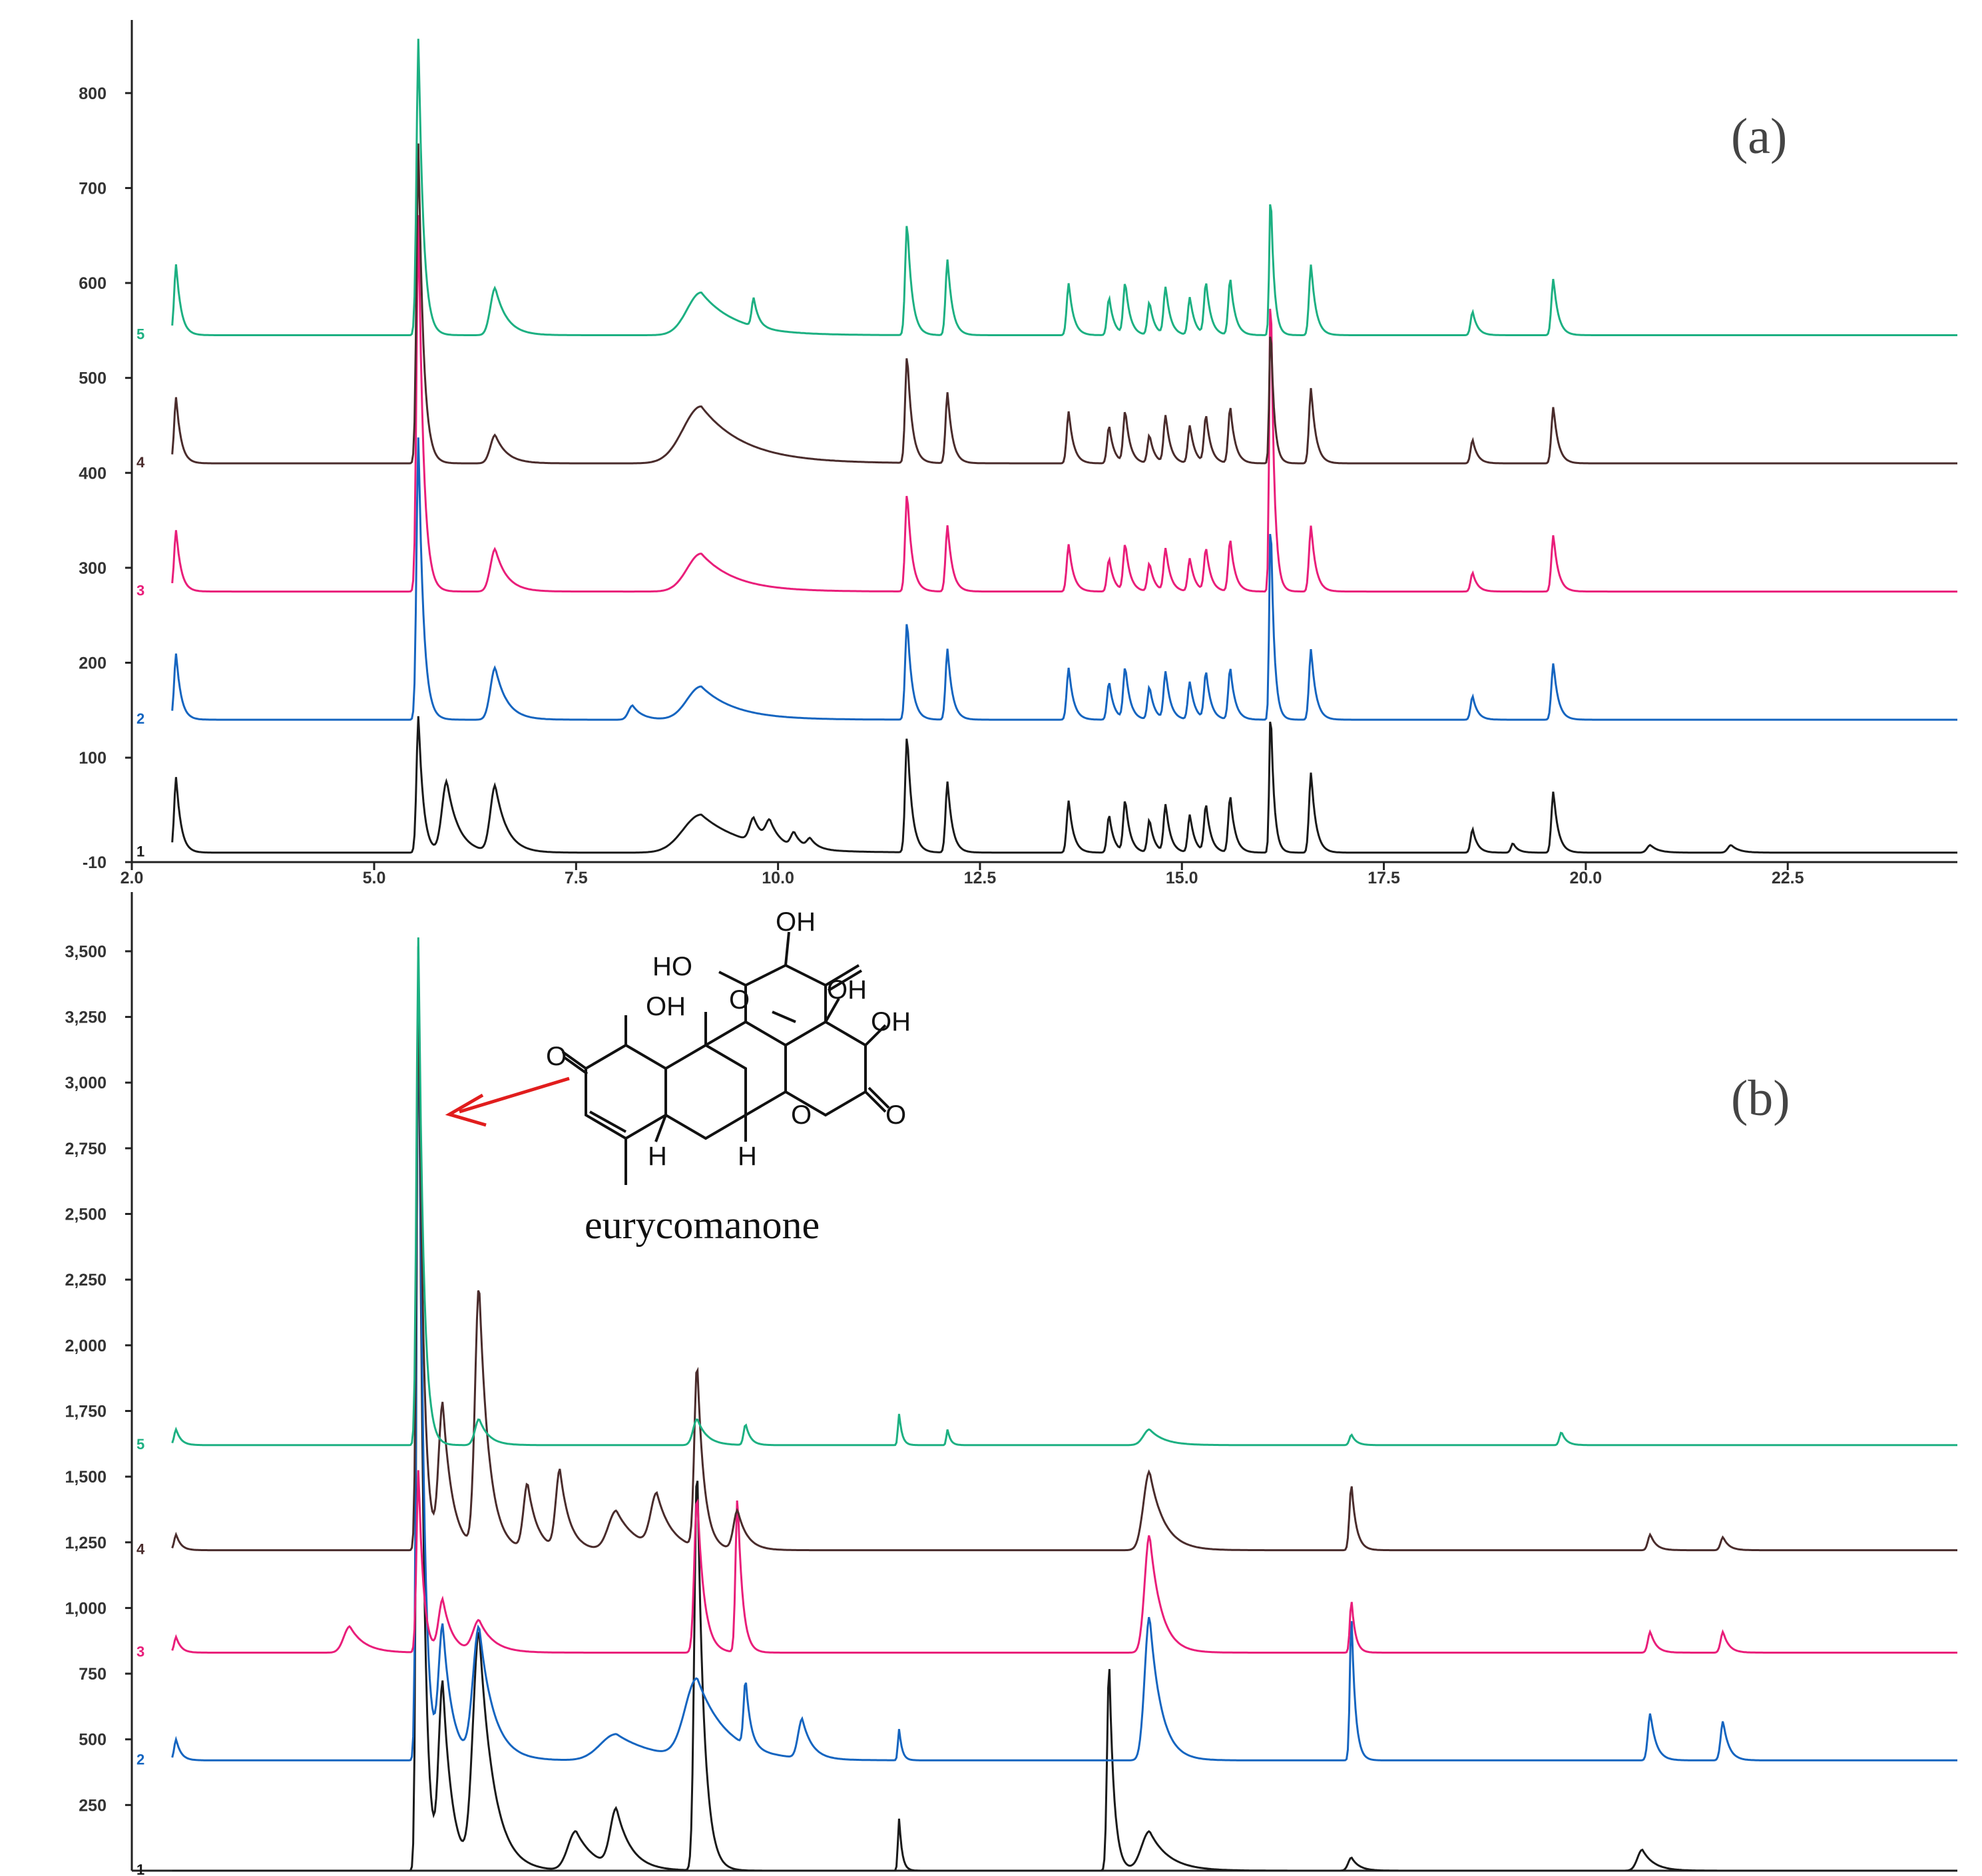  I want to click on y-tick-label: -10, so click(95, 862).